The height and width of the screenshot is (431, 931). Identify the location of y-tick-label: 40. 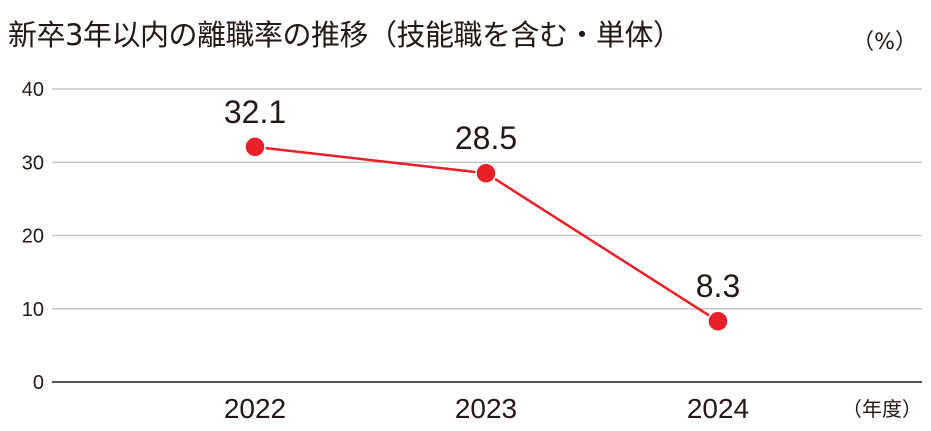
(33, 90).